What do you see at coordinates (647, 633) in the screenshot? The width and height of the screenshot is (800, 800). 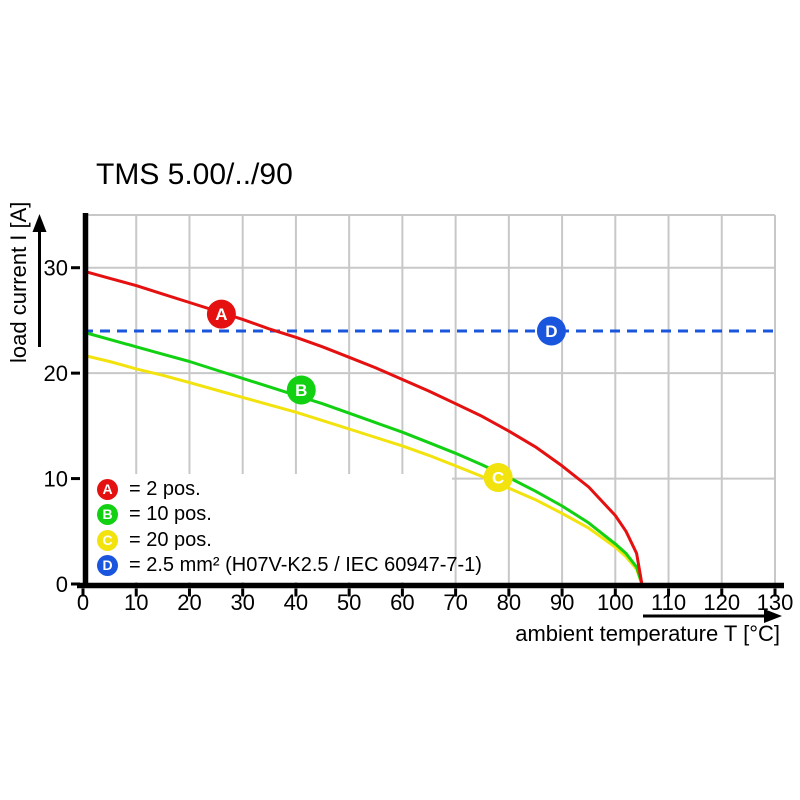 I see `x-axis-label: ambient temperature T [°C]` at bounding box center [647, 633].